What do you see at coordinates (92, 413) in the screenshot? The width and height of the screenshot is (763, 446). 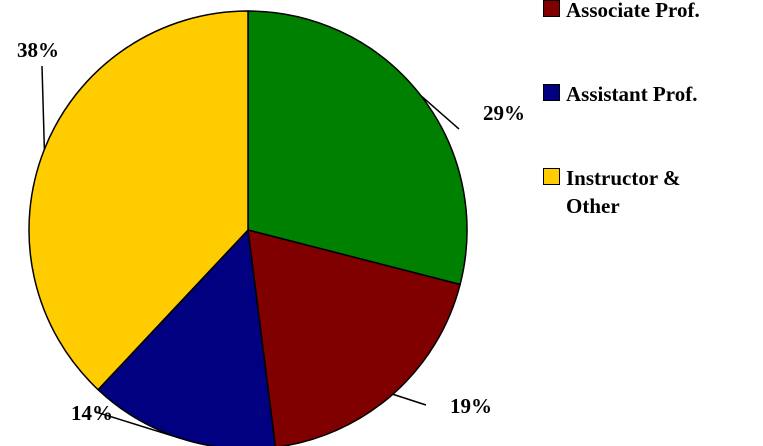 I see `data-label: 14%` at bounding box center [92, 413].